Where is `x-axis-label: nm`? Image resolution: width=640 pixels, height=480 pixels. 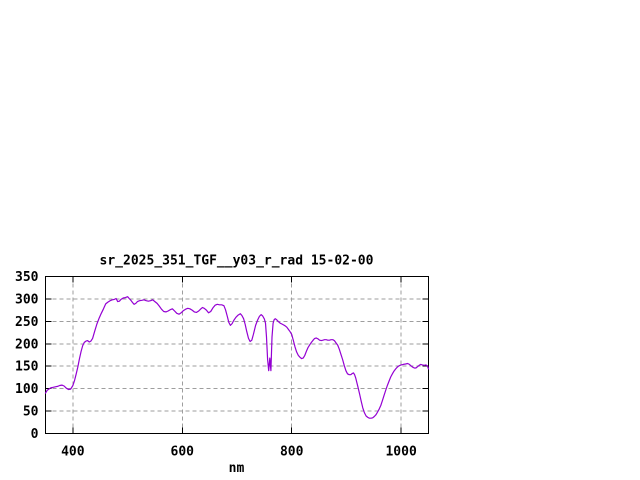
x-axis-label: nm is located at coordinates (237, 468).